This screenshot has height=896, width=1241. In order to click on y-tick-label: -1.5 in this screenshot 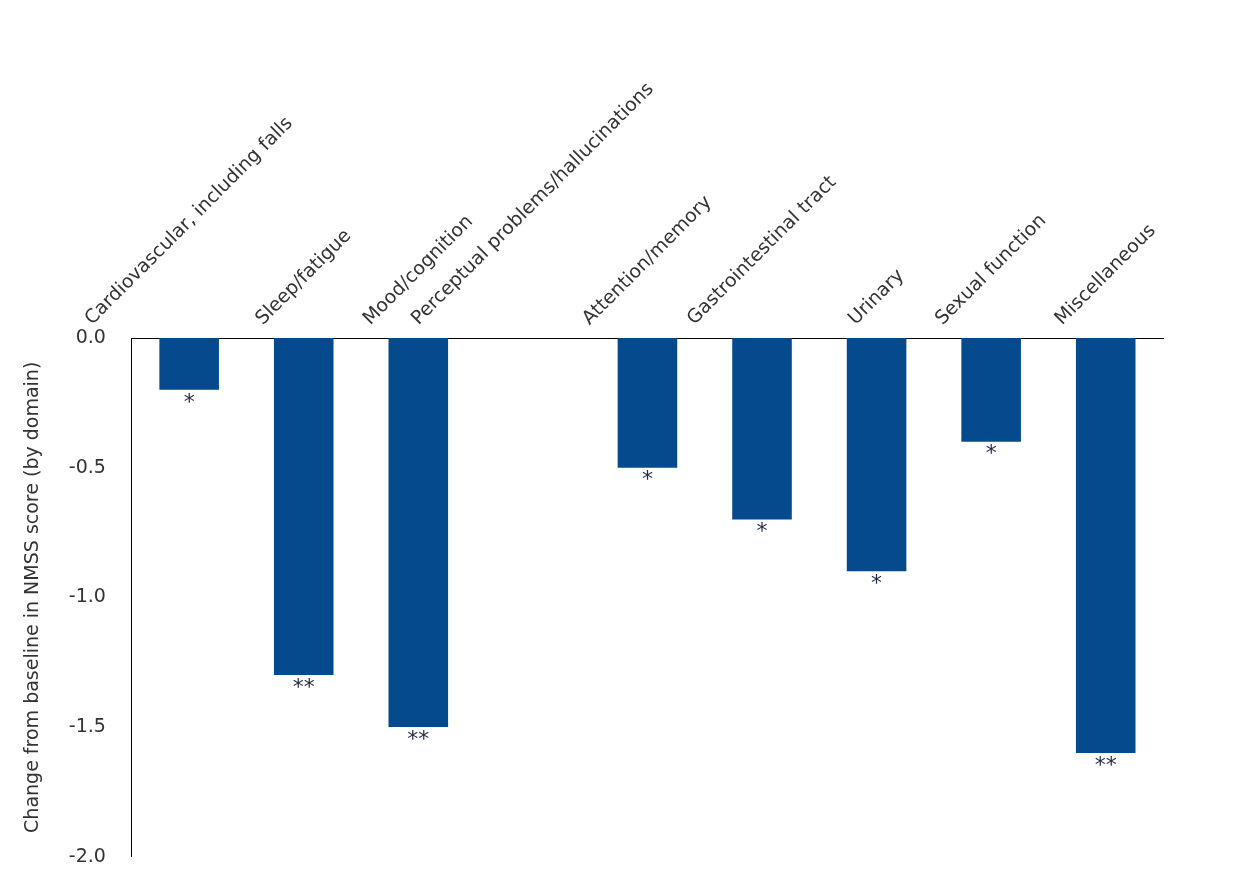, I will do `click(87, 724)`.